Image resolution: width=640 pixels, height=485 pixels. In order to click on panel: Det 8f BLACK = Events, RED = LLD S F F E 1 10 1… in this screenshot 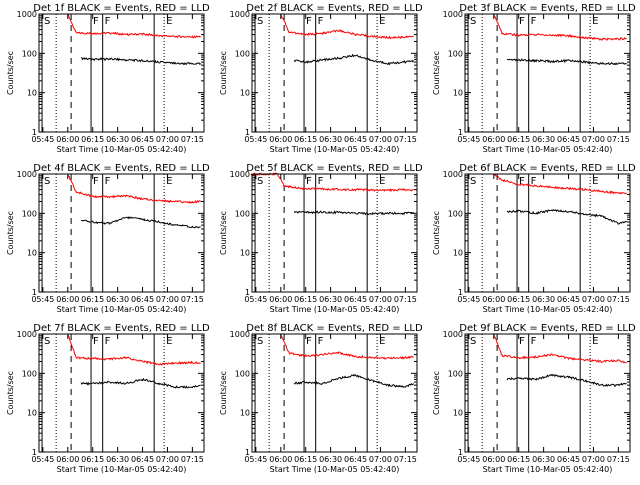, I will do `click(321, 398)`.